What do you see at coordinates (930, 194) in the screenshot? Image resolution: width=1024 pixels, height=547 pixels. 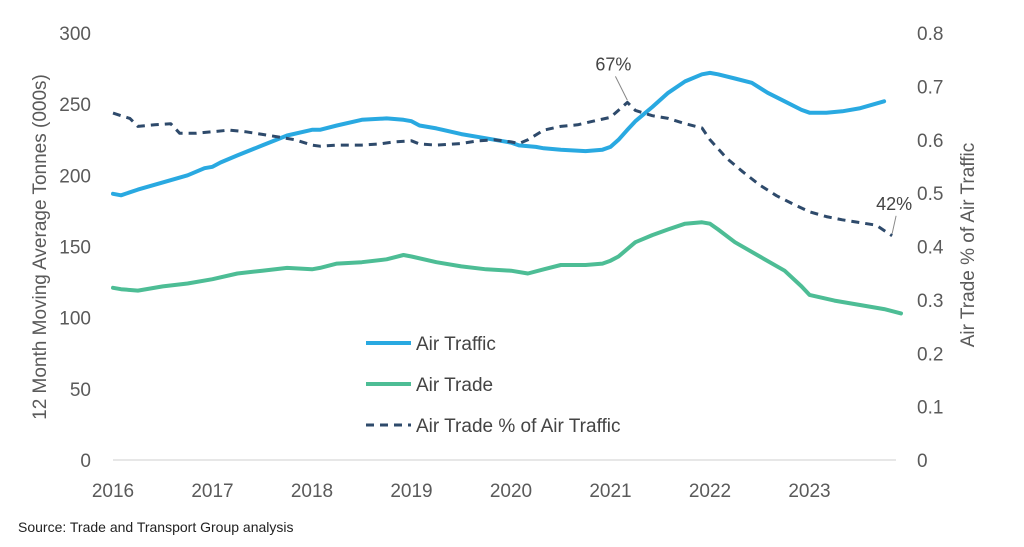 I see `right-tick-label: 0.5` at bounding box center [930, 194].